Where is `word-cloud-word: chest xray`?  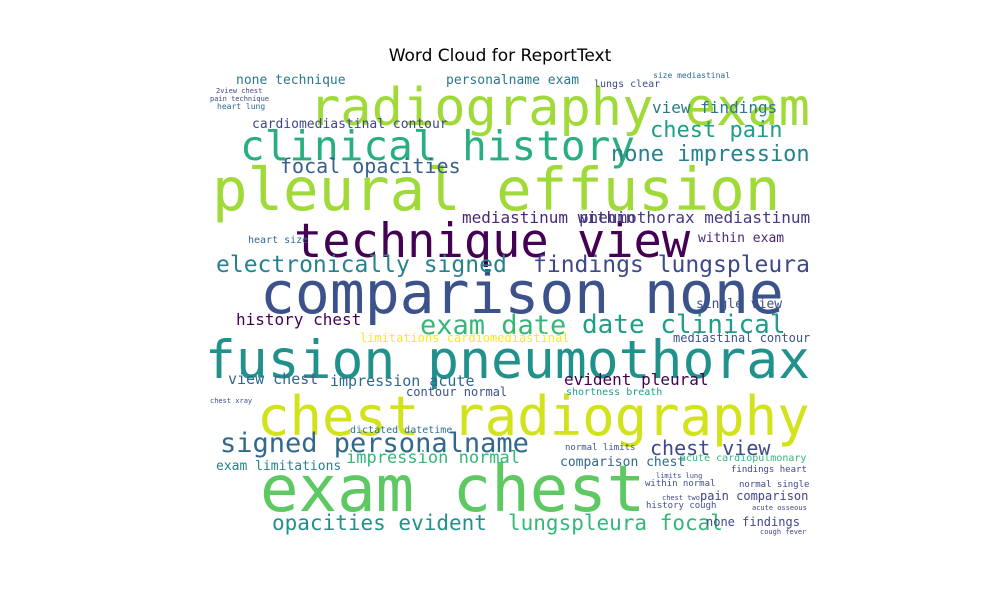 word-cloud-word: chest xray is located at coordinates (231, 401).